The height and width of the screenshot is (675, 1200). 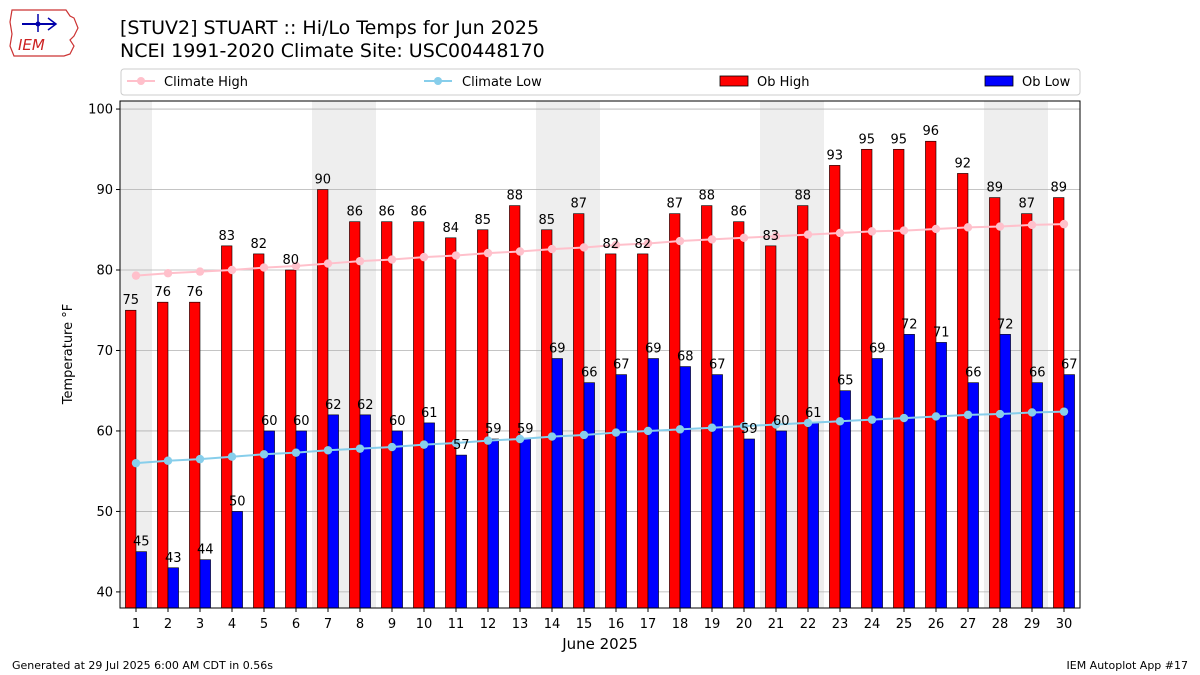 What do you see at coordinates (104, 431) in the screenshot?
I see `y-tick-label: 60` at bounding box center [104, 431].